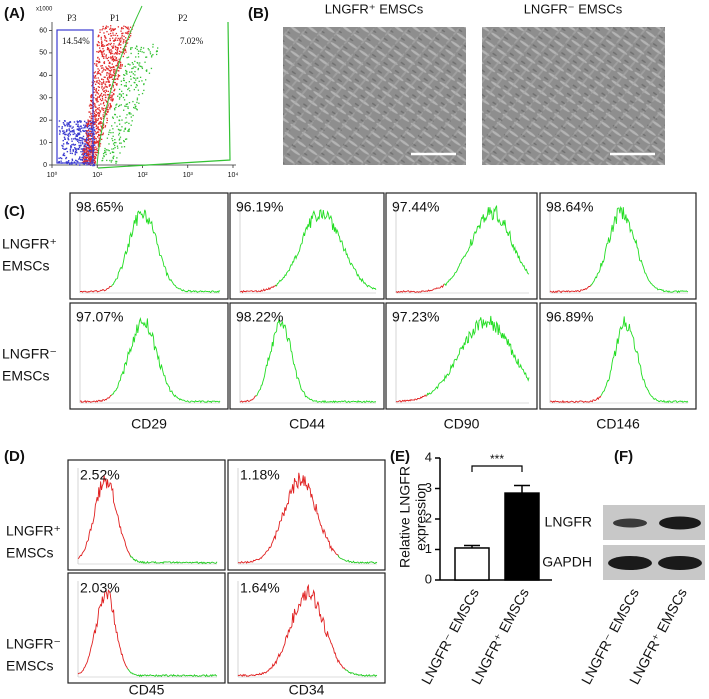 This screenshot has height=699, width=709. Describe the element at coordinates (188, 175) in the screenshot. I see `x-tick-label: 10³` at that location.